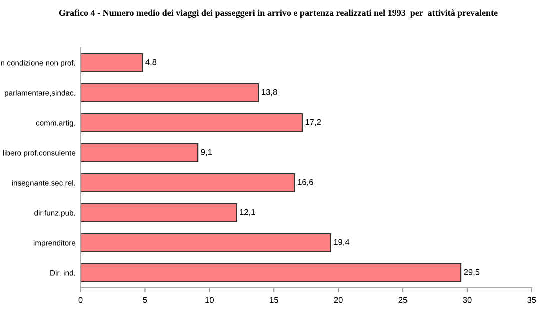  I want to click on data-label: 19,4, so click(342, 242).